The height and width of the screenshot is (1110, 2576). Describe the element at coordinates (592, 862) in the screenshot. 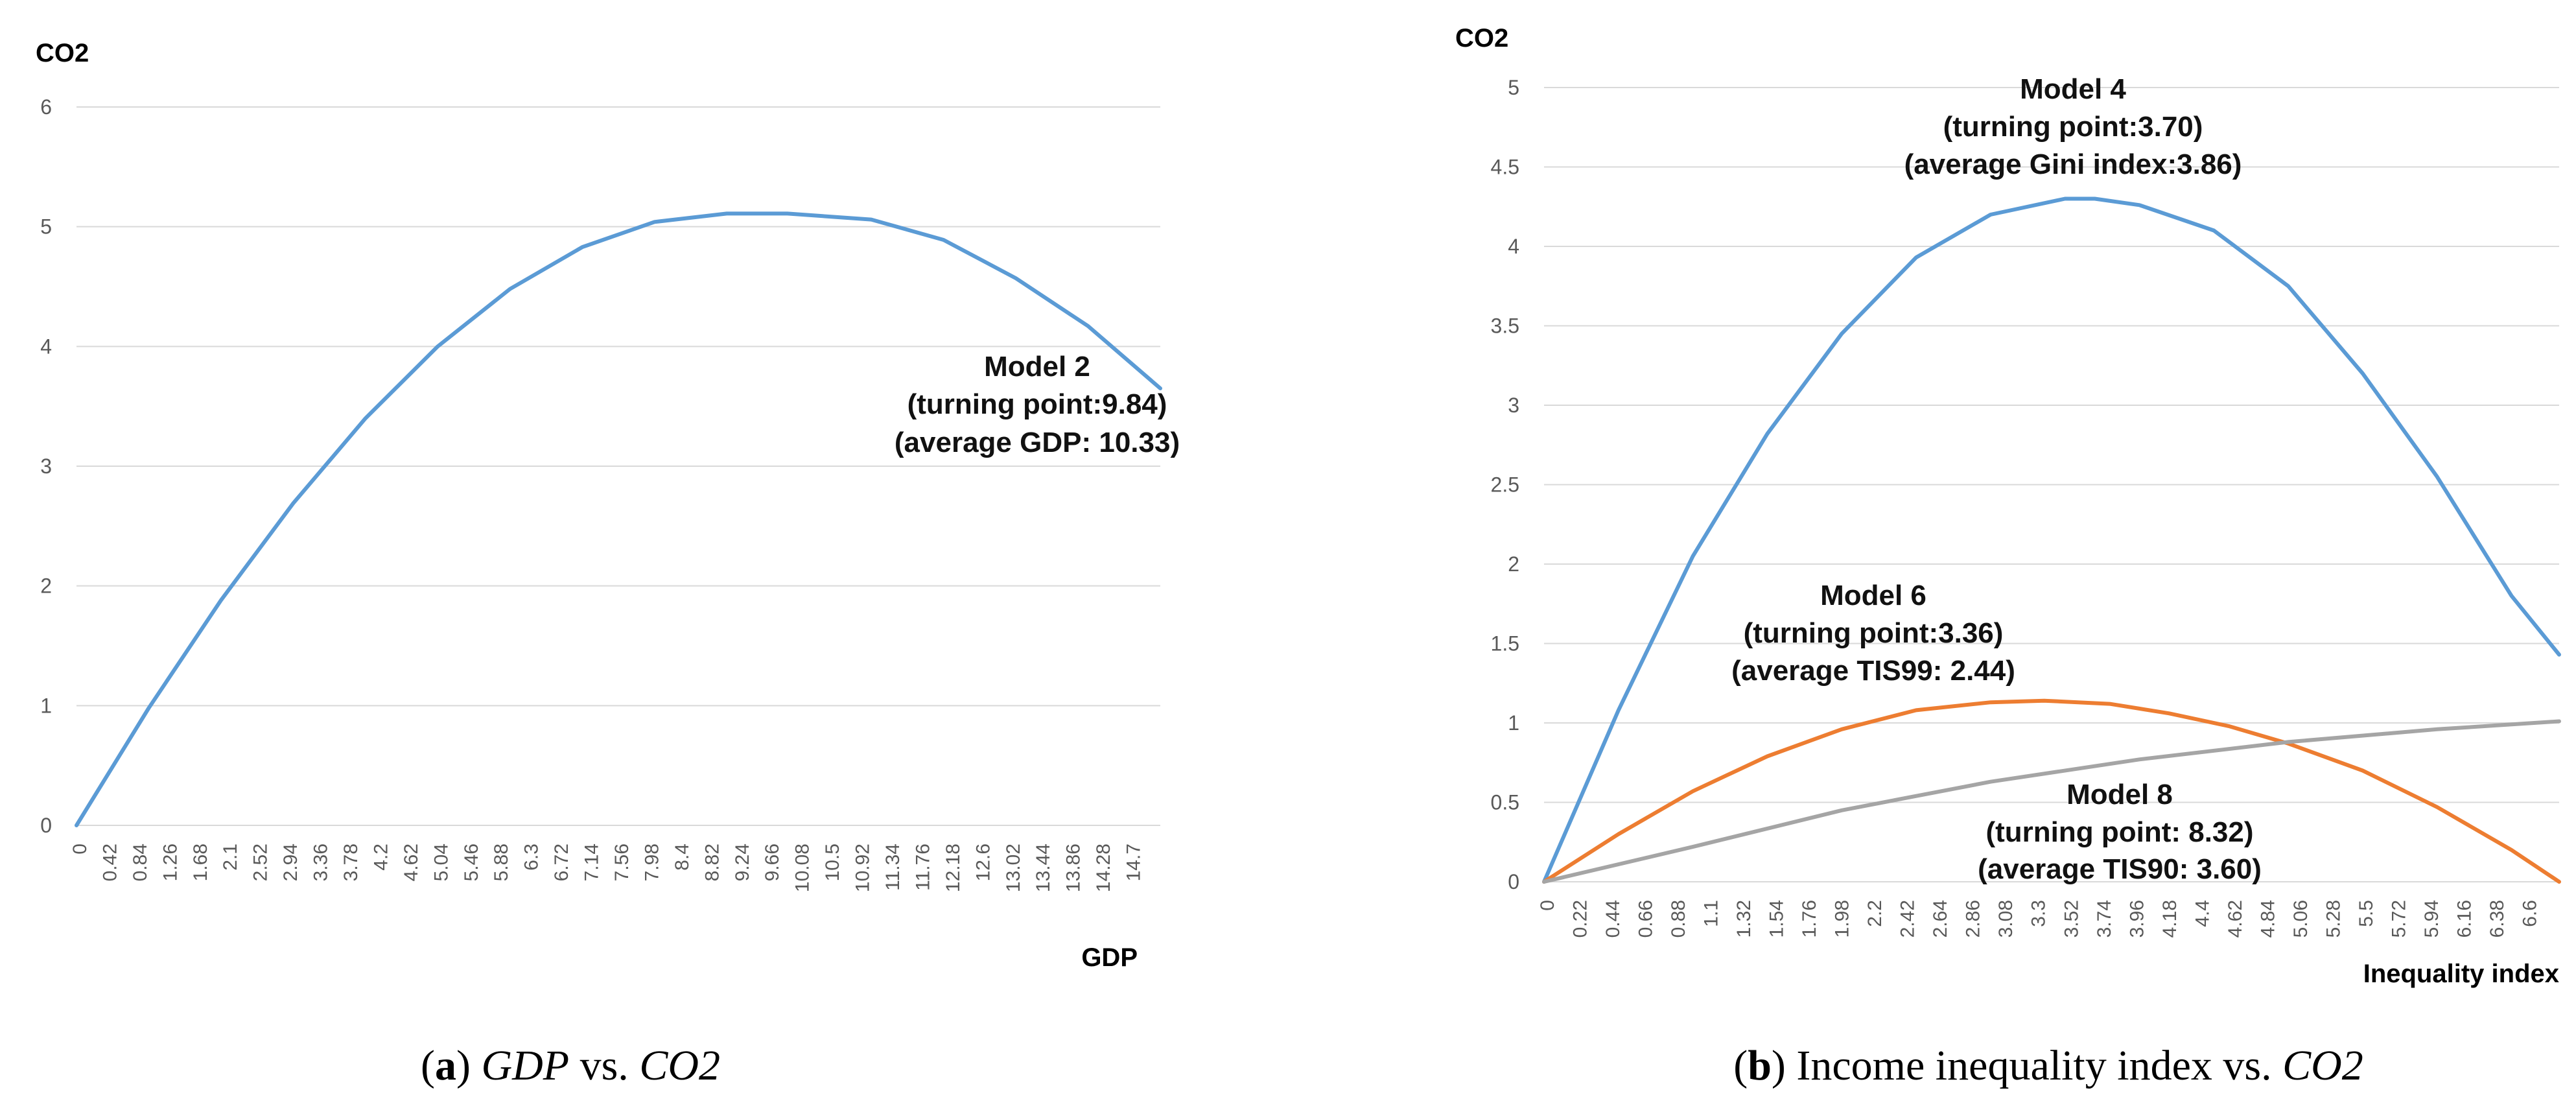

I see `x-tick-label: 7.14` at that location.